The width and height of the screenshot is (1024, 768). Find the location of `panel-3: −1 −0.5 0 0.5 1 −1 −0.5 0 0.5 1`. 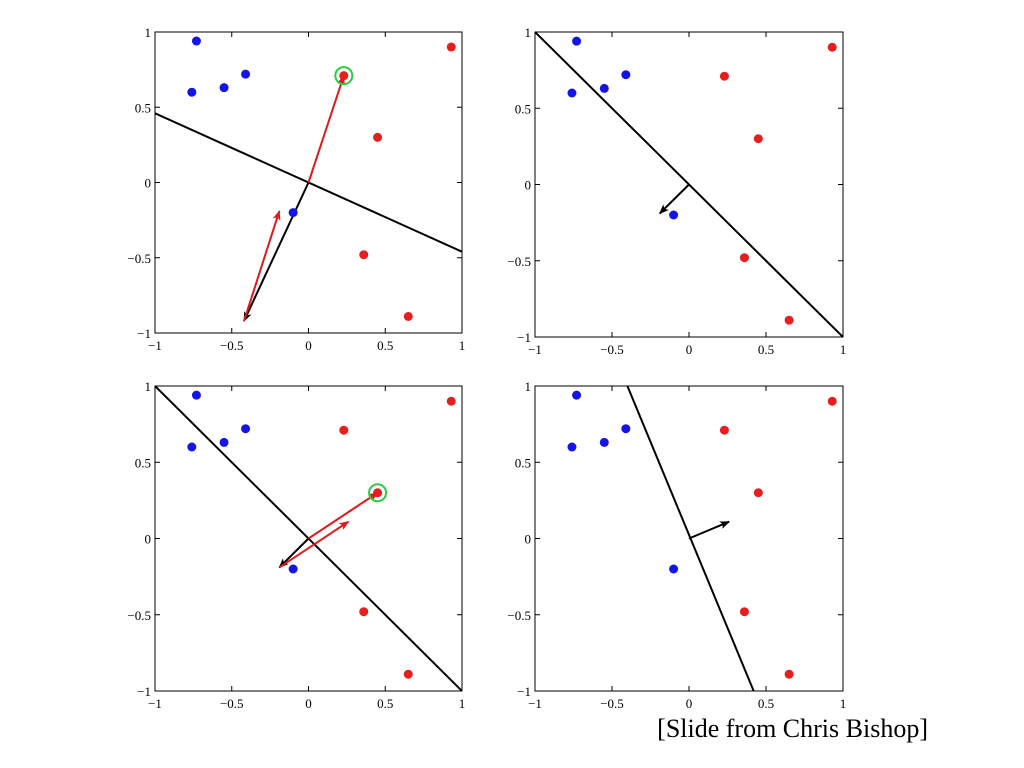

panel-3: −1 −0.5 0 0.5 1 −1 −0.5 0 0.5 1 is located at coordinates (296, 545).